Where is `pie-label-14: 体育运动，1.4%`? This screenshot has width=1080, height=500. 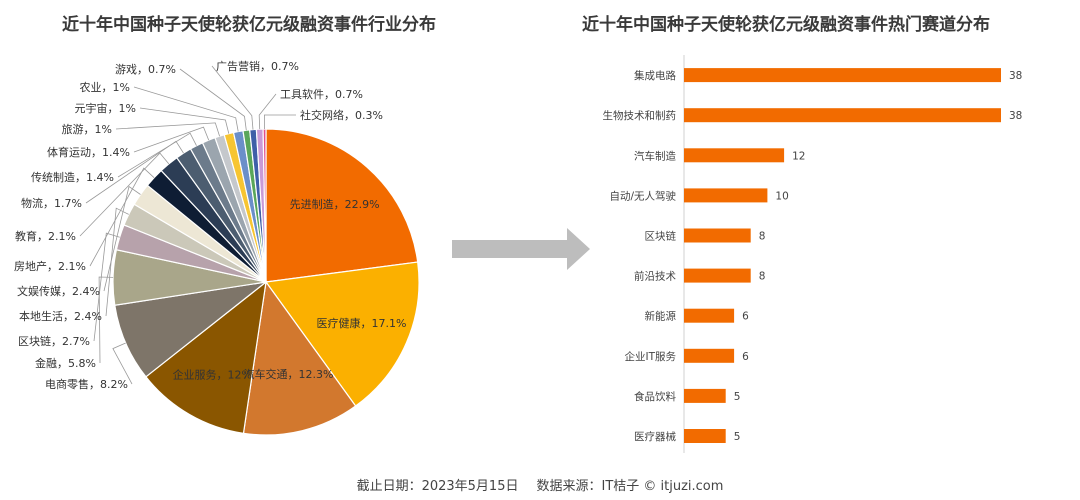 pie-label-14: 体育运动，1.4% is located at coordinates (88, 152).